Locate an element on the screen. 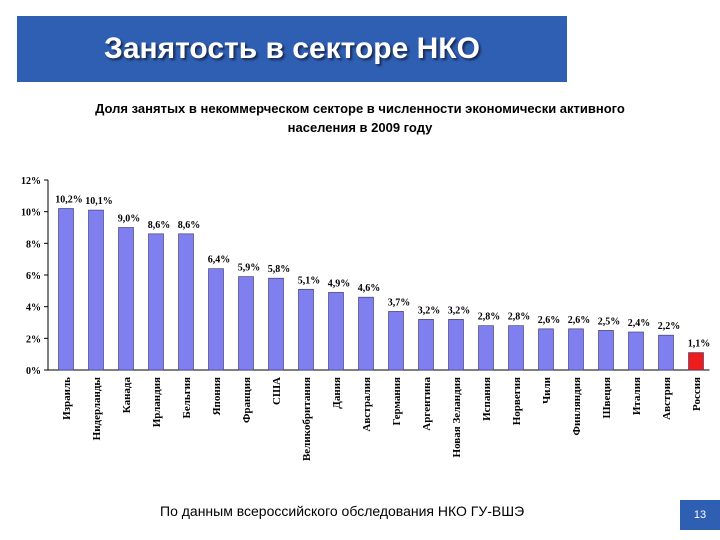 This screenshot has height=540, width=720. y-tick-label: 6% is located at coordinates (33, 276).